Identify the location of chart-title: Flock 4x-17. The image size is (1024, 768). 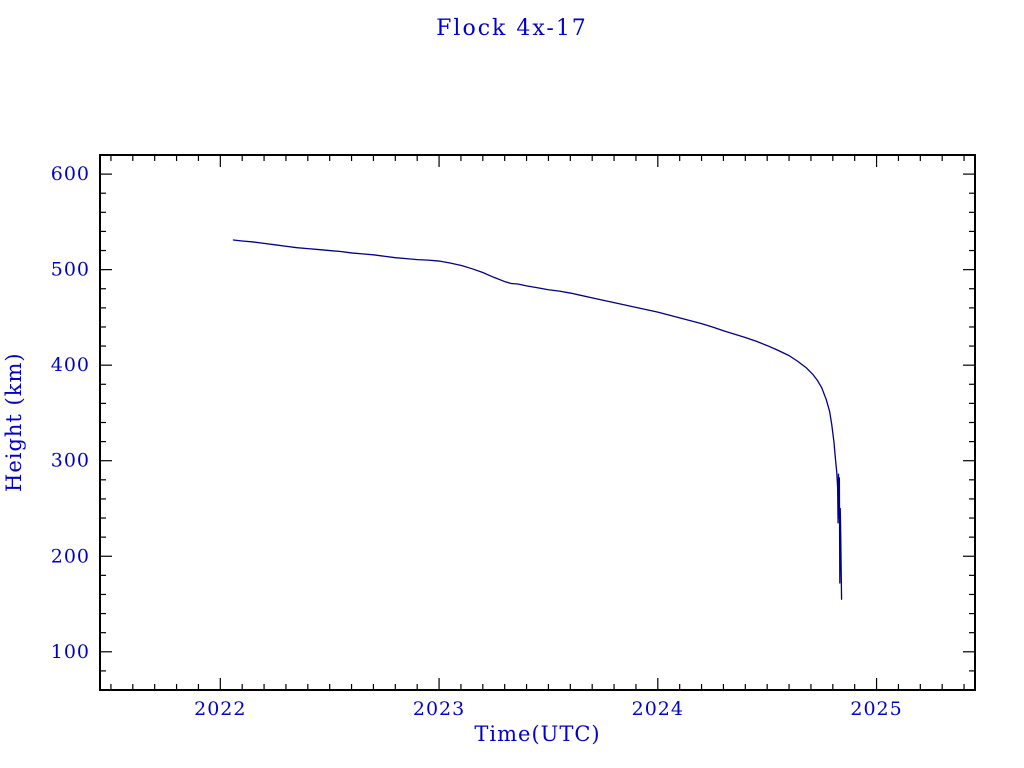
(512, 28).